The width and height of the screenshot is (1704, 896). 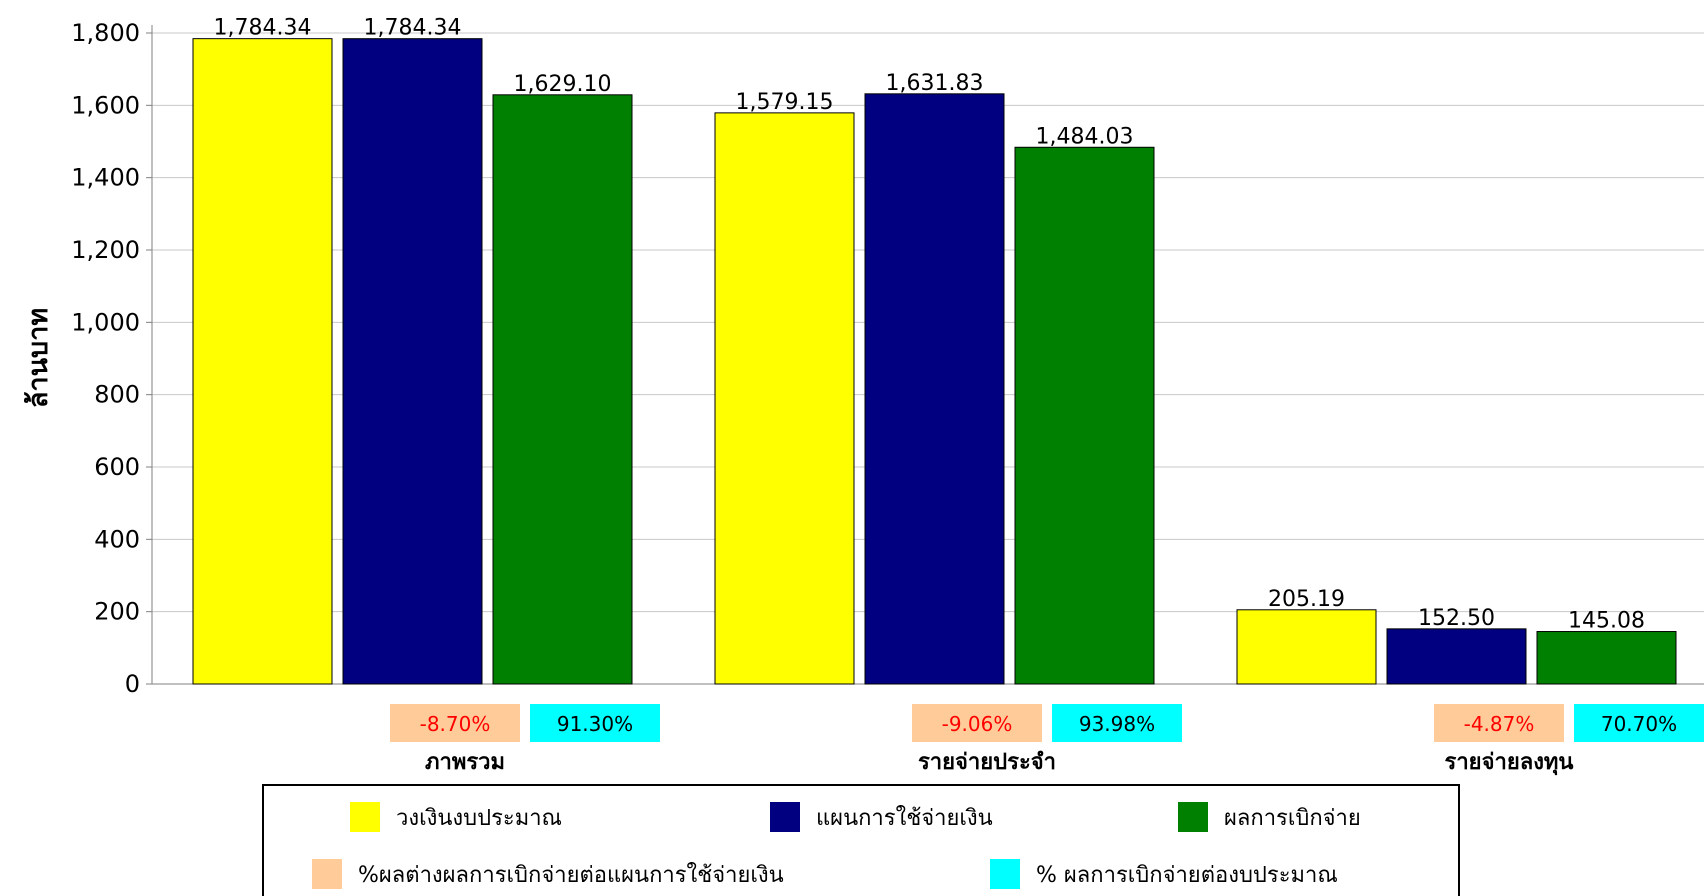 What do you see at coordinates (465, 762) in the screenshot?
I see `category-label: ภาพรวม` at bounding box center [465, 762].